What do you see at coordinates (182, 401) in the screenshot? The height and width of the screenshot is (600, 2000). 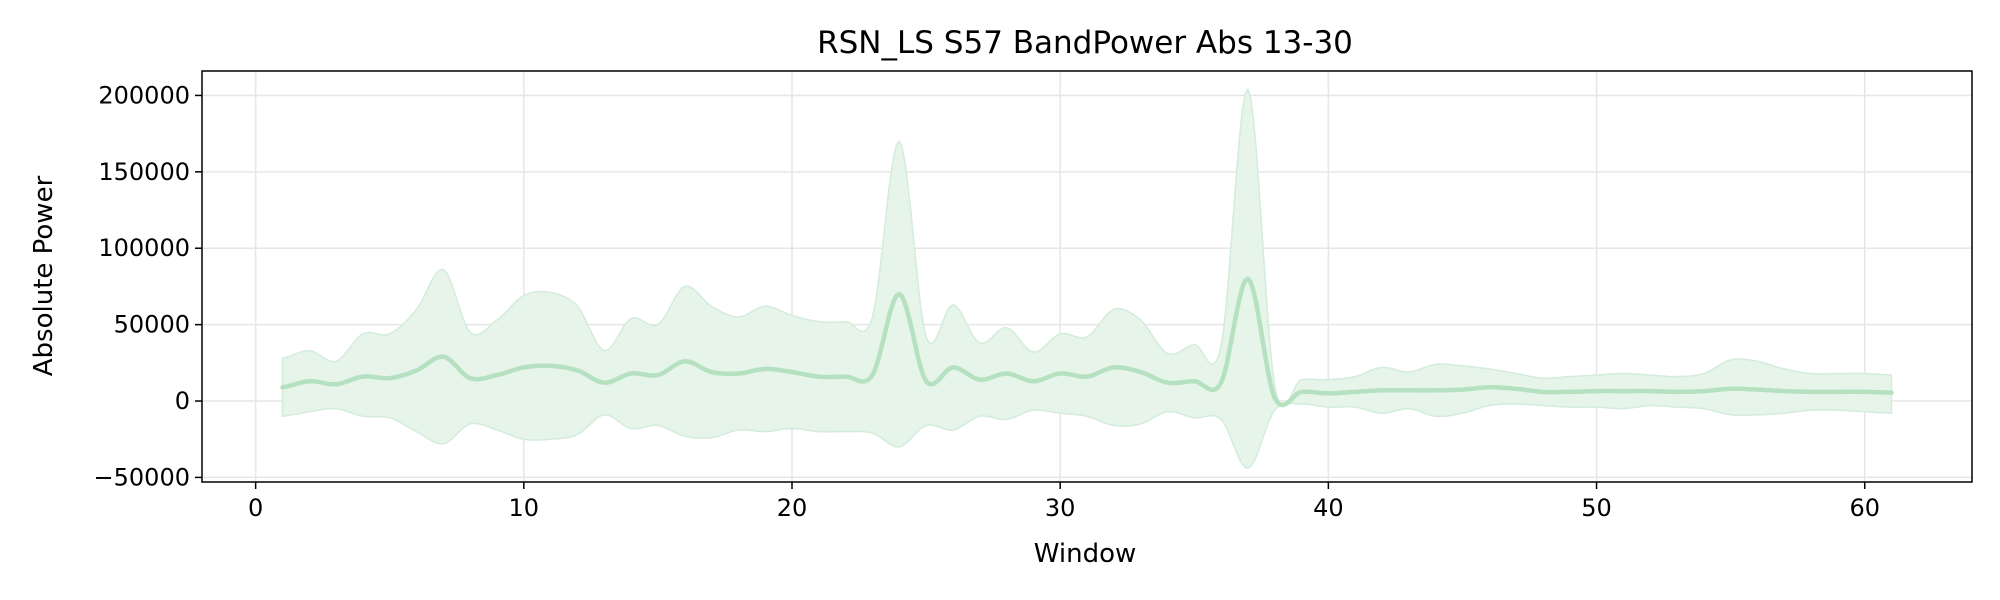 I see `y-tick-label: 0` at bounding box center [182, 401].